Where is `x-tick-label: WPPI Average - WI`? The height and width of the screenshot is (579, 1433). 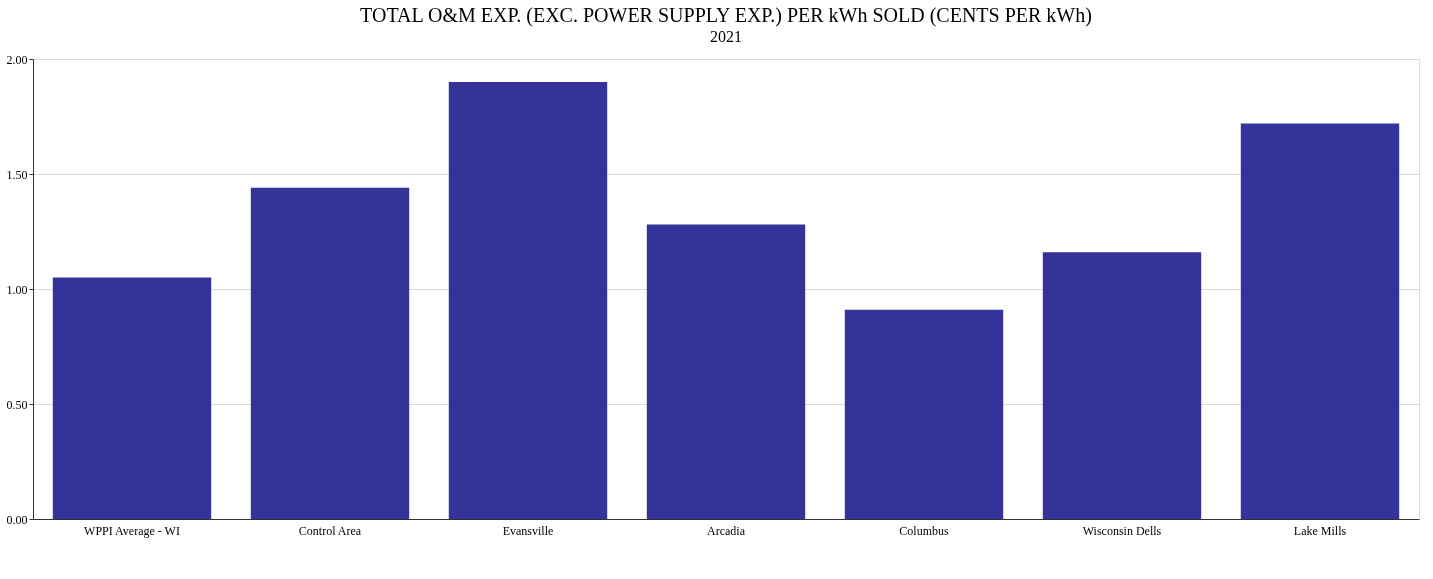
x-tick-label: WPPI Average - WI is located at coordinates (132, 530).